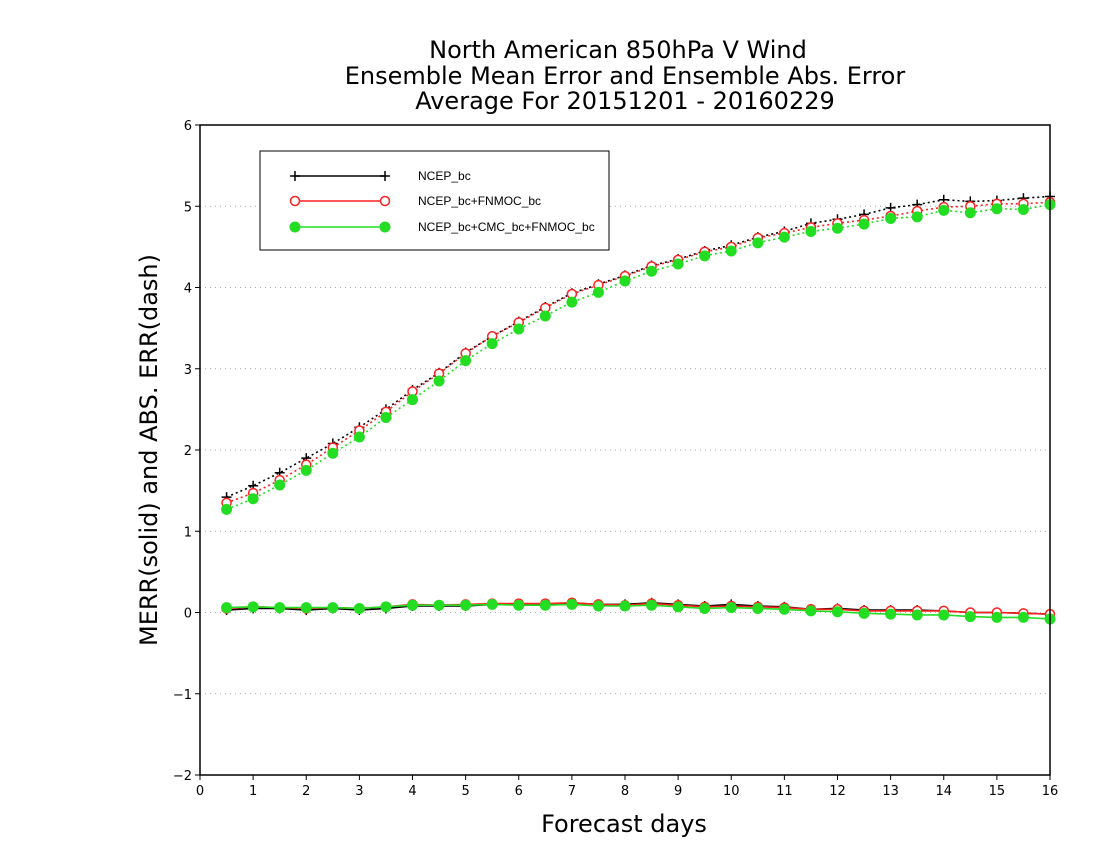 The image size is (1100, 850). I want to click on x-tick-label: 6, so click(519, 791).